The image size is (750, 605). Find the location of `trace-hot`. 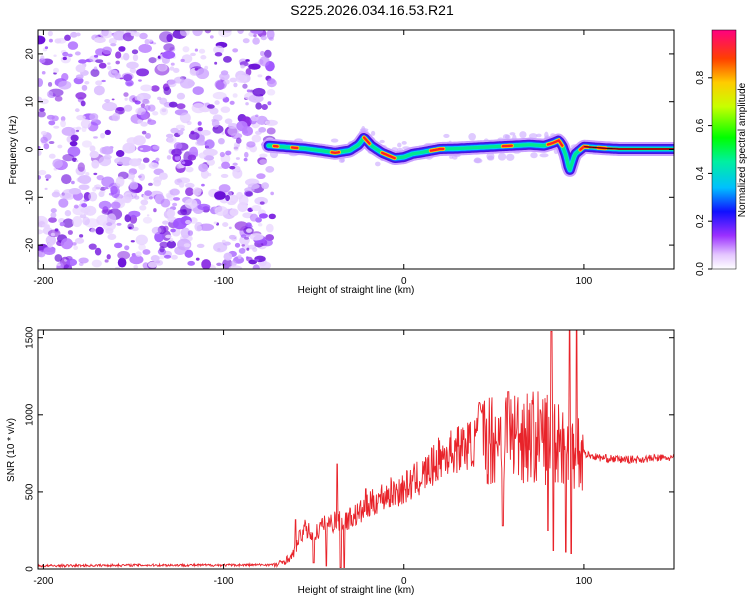

trace-hot is located at coordinates (294, 148).